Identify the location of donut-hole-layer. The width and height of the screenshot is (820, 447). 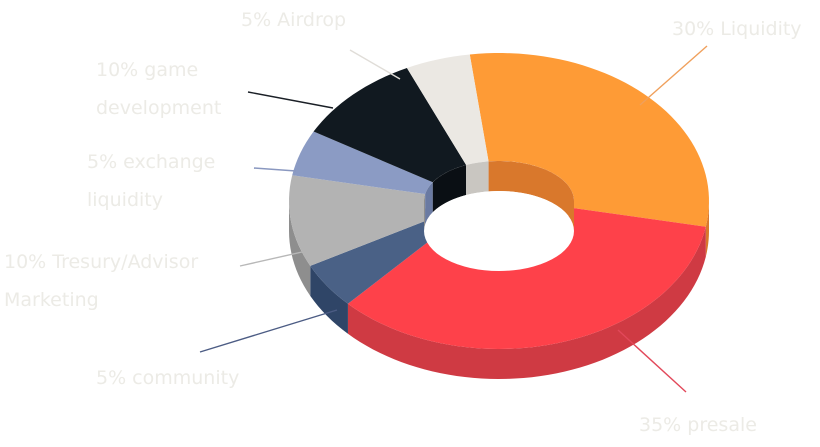
(499, 216).